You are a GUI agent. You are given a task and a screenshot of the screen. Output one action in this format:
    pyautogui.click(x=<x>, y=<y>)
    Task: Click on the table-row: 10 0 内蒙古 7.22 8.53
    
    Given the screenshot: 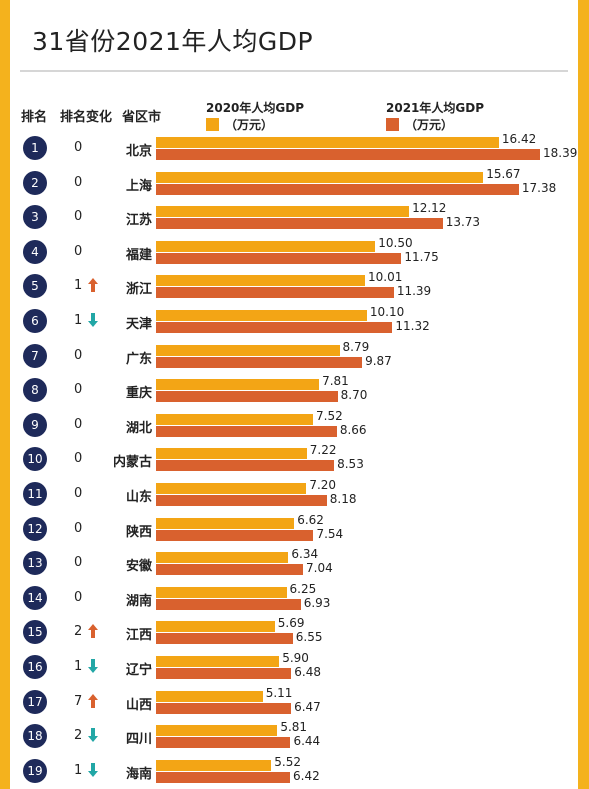 What is the action you would take?
    pyautogui.click(x=294, y=459)
    